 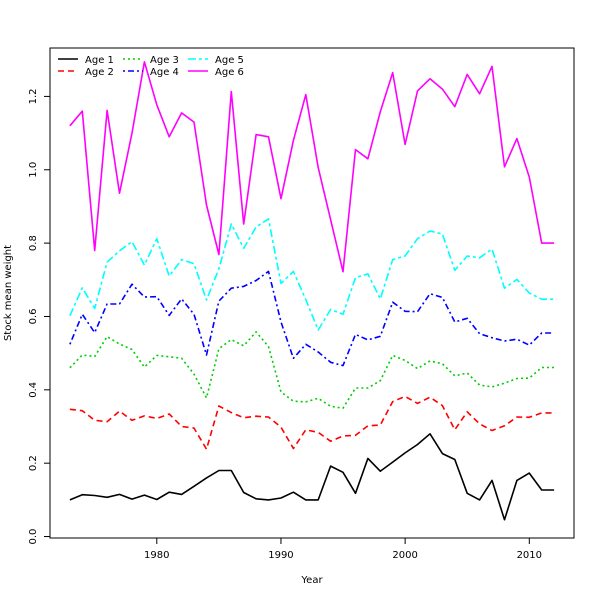 What do you see at coordinates (280, 555) in the screenshot?
I see `x-tick-label: 1990` at bounding box center [280, 555].